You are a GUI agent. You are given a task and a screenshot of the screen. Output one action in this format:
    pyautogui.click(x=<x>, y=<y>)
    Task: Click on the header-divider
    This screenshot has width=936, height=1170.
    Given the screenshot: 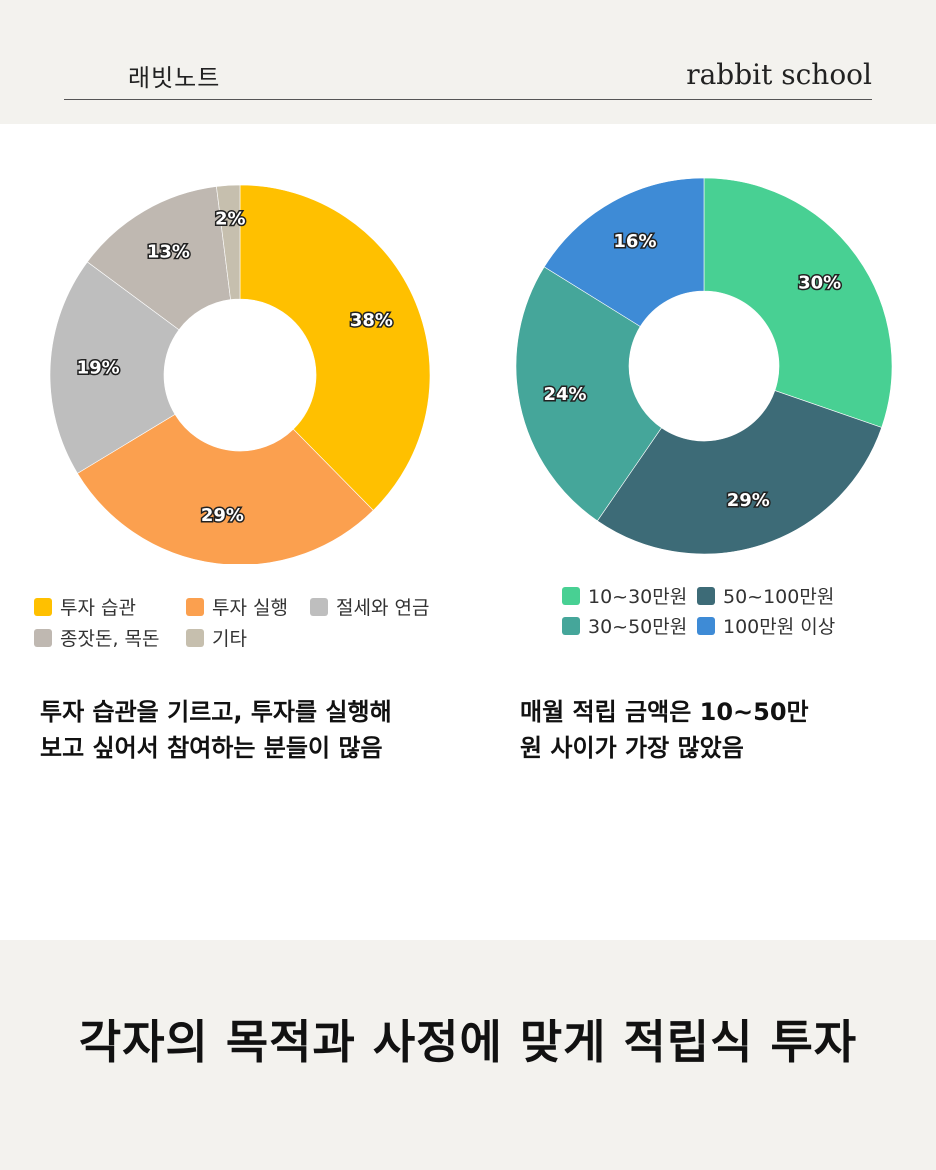 What is the action you would take?
    pyautogui.click(x=468, y=99)
    